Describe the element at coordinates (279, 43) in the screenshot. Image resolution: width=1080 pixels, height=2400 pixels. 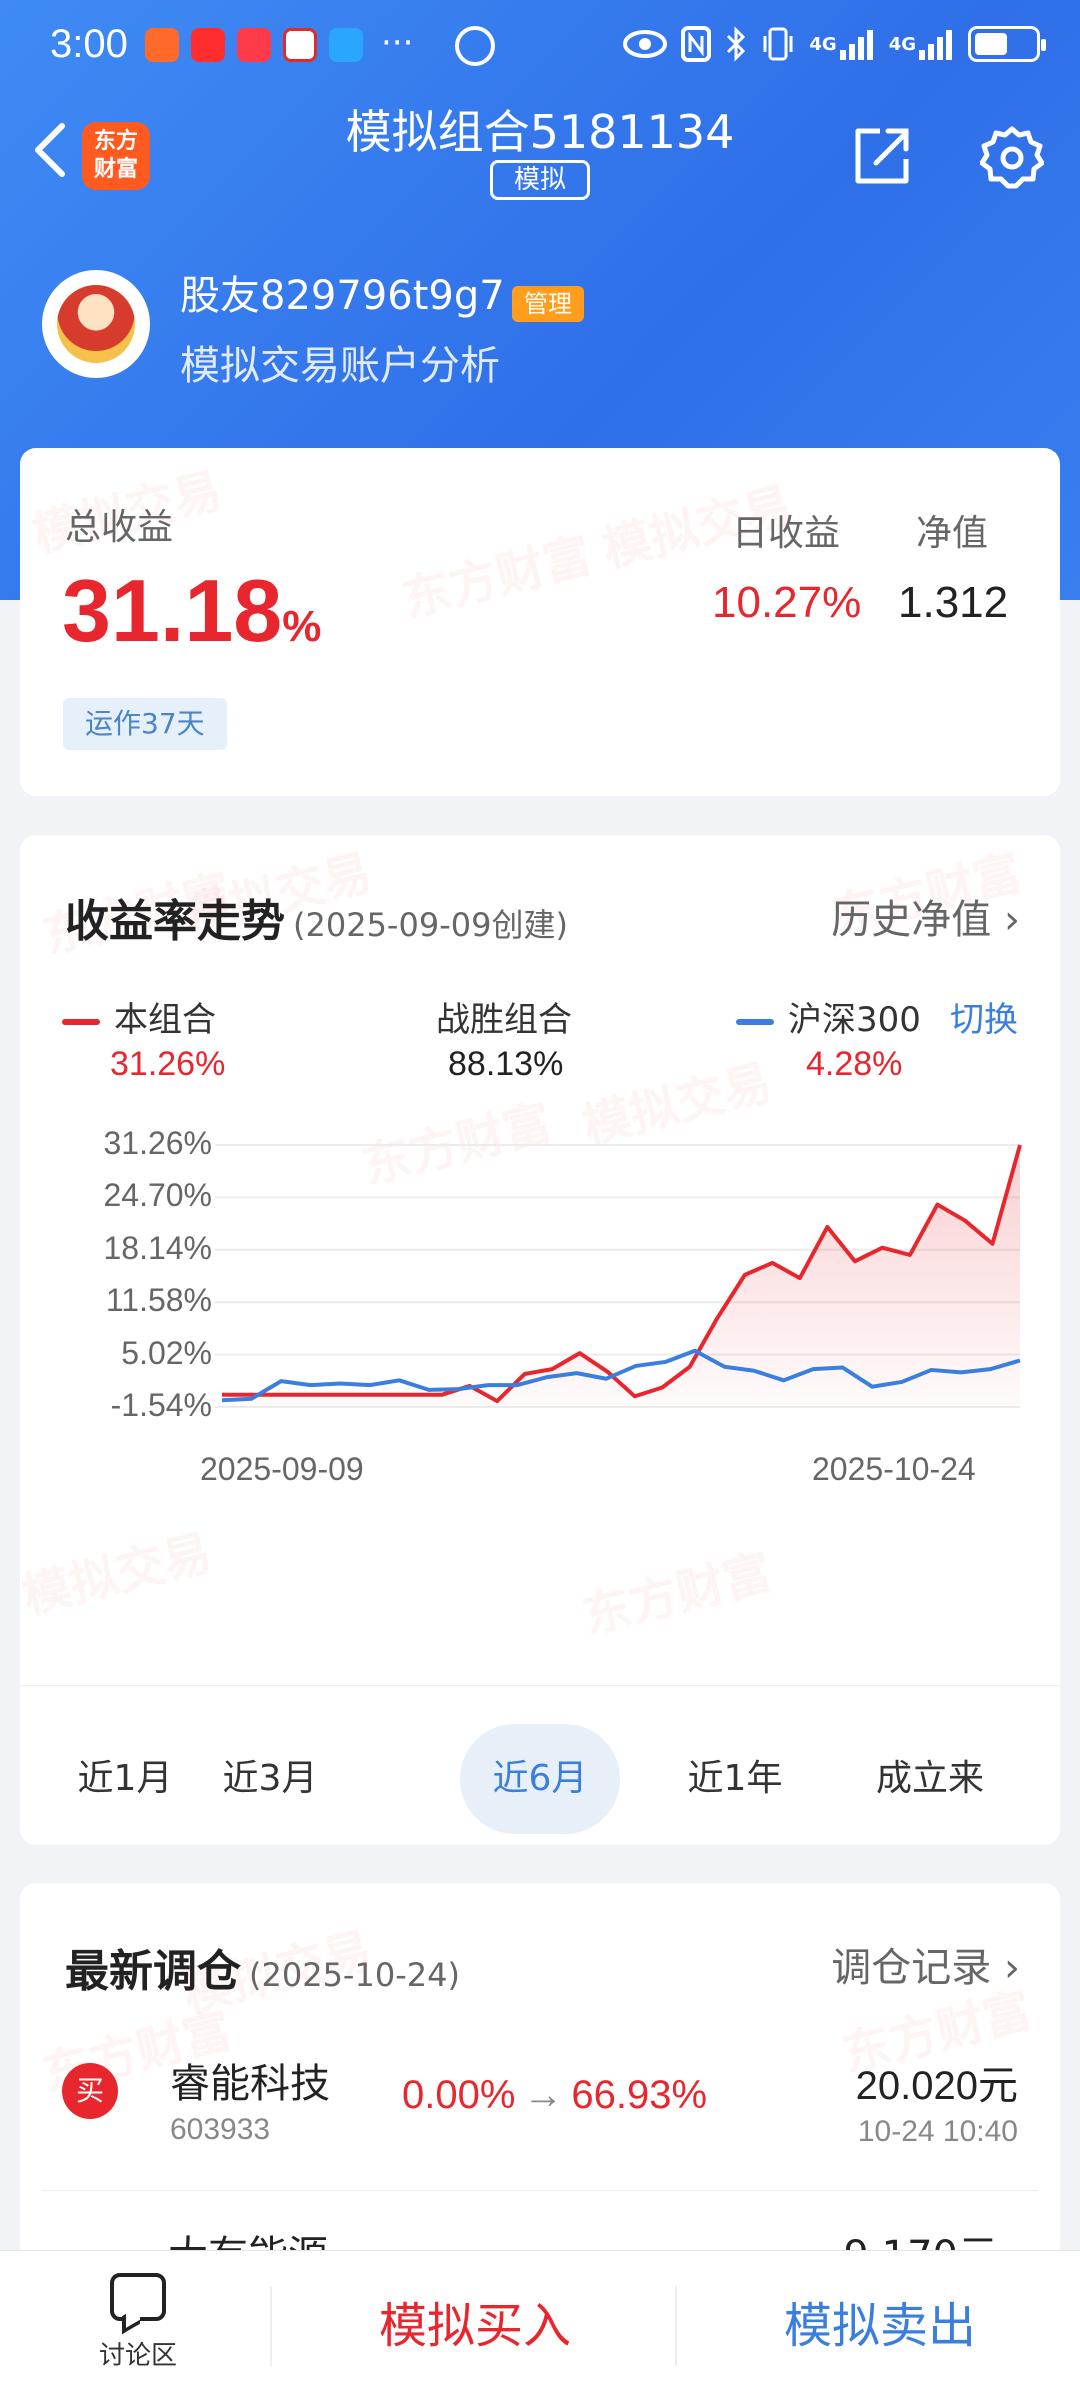
I see `notification-icons: ···` at that location.